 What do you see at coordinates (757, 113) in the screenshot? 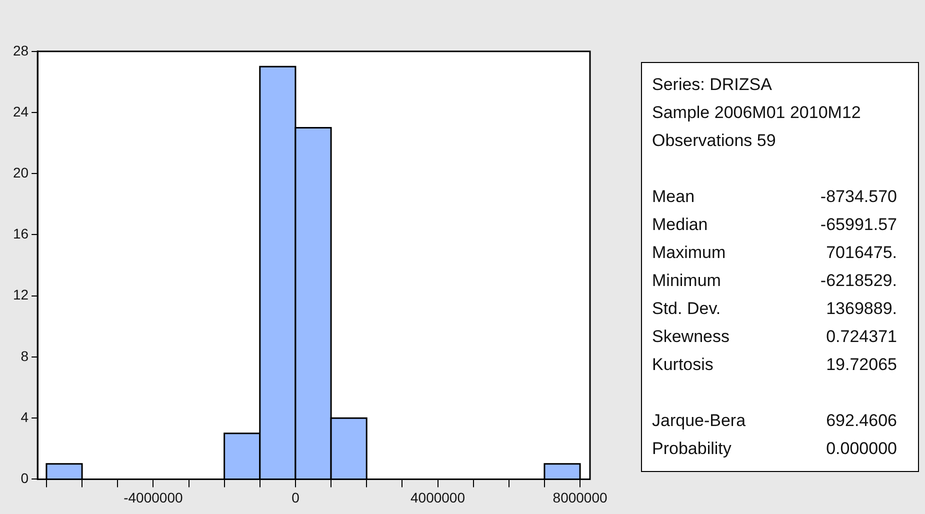
I see `text: Sample 2006M01 2010M12` at bounding box center [757, 113].